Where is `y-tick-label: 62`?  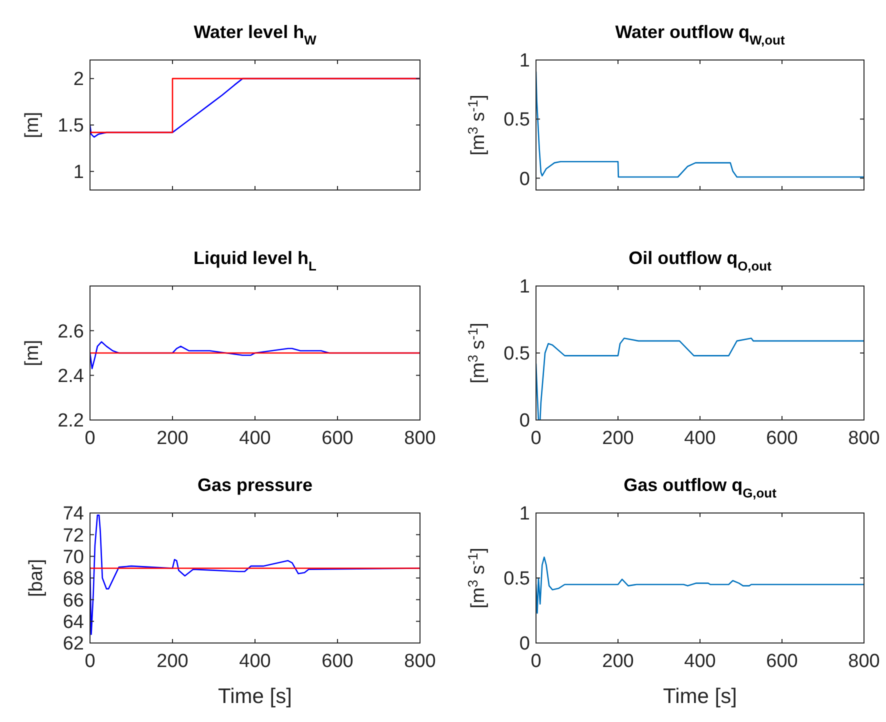 y-tick-label: 62 is located at coordinates (73, 644).